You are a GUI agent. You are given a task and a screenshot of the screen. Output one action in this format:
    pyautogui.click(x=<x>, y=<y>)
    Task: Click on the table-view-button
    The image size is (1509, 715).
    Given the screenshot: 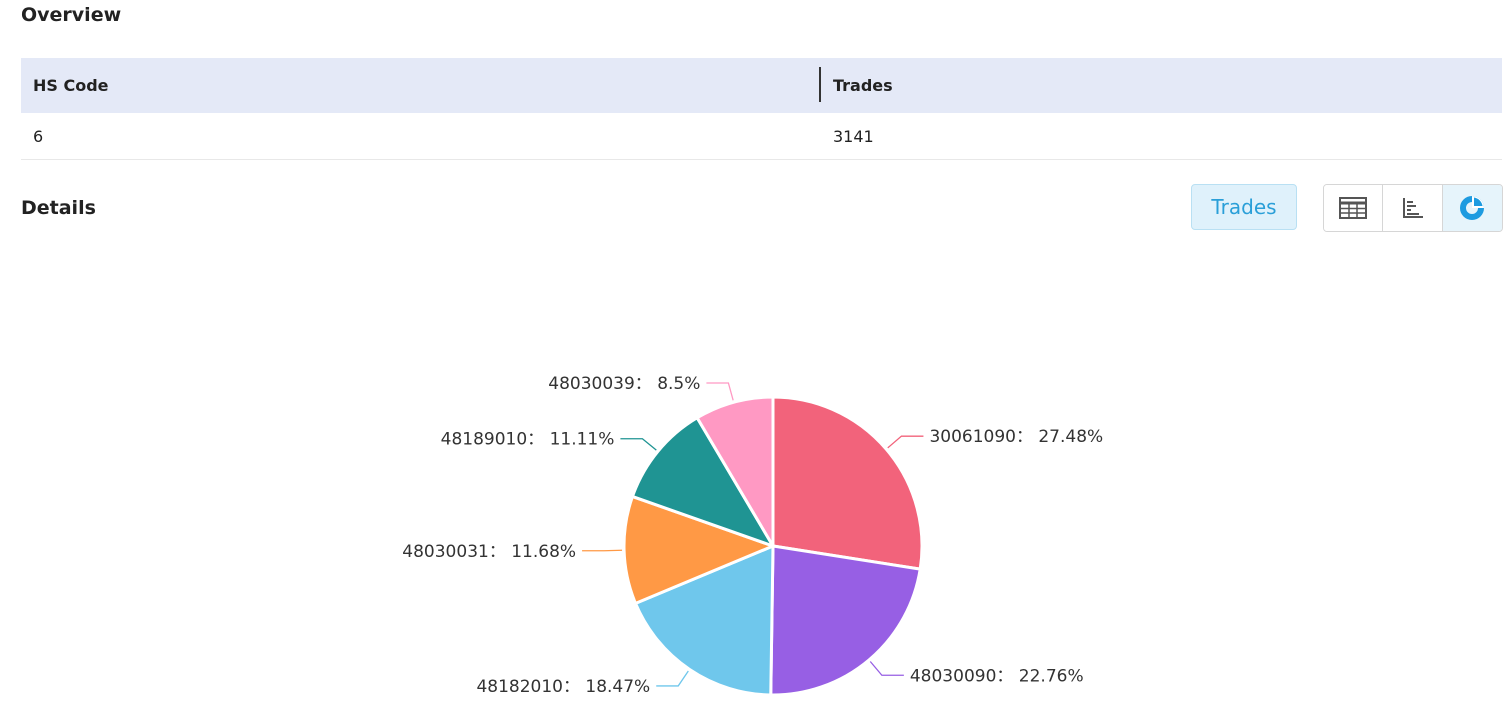 What is the action you would take?
    pyautogui.click(x=1354, y=208)
    